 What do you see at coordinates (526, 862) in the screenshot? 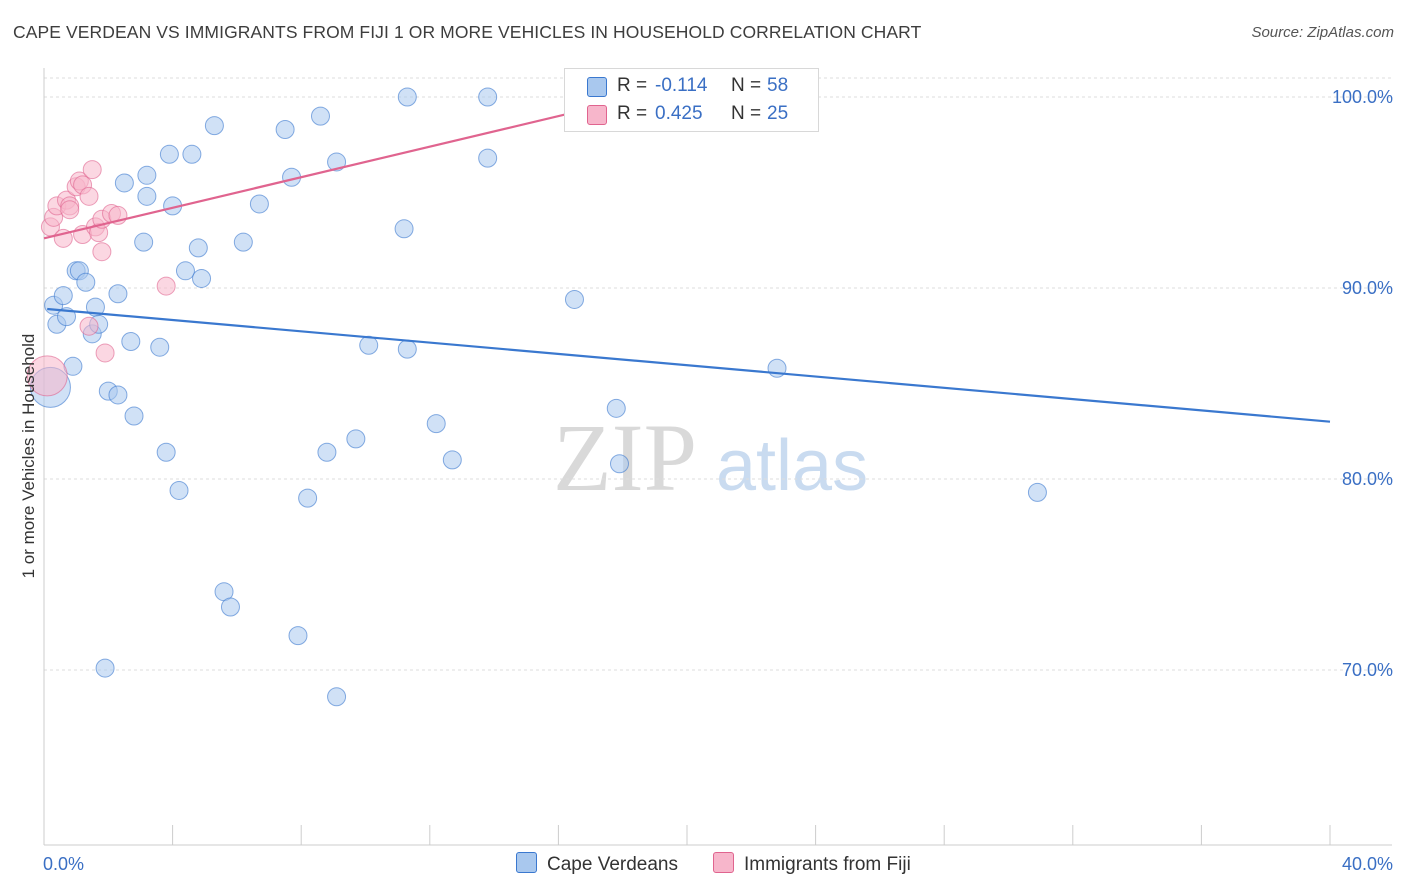
I see `bottom-legend-swatch-blue` at bounding box center [526, 862].